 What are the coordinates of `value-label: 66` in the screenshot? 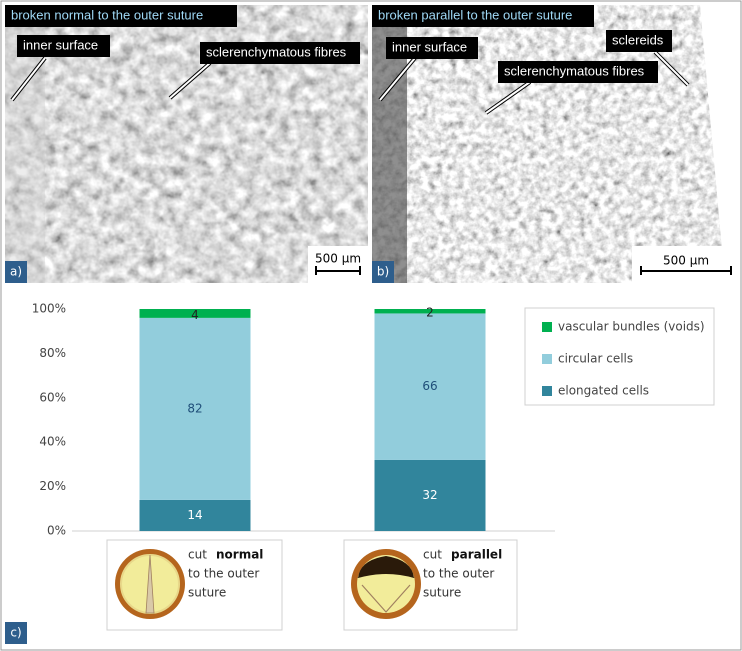 It's located at (429, 386).